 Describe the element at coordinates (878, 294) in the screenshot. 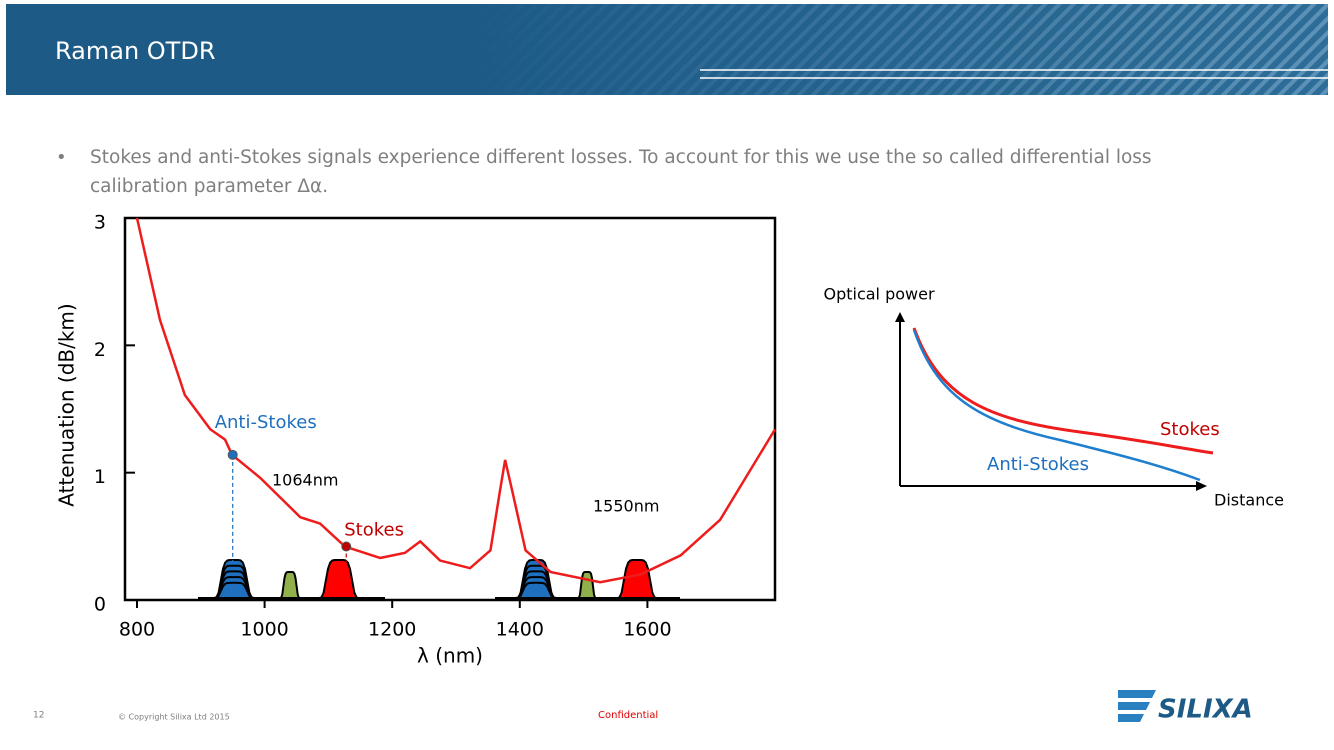

I see `axis-label: Optical power` at that location.